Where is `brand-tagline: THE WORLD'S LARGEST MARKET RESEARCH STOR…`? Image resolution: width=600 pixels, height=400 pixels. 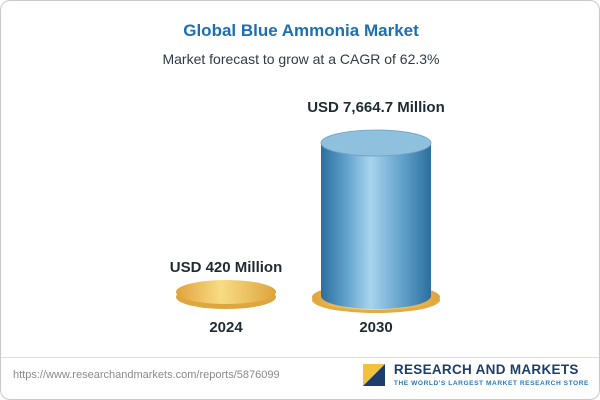 brand-tagline: THE WORLD'S LARGEST MARKET RESEARCH STOR… is located at coordinates (491, 383).